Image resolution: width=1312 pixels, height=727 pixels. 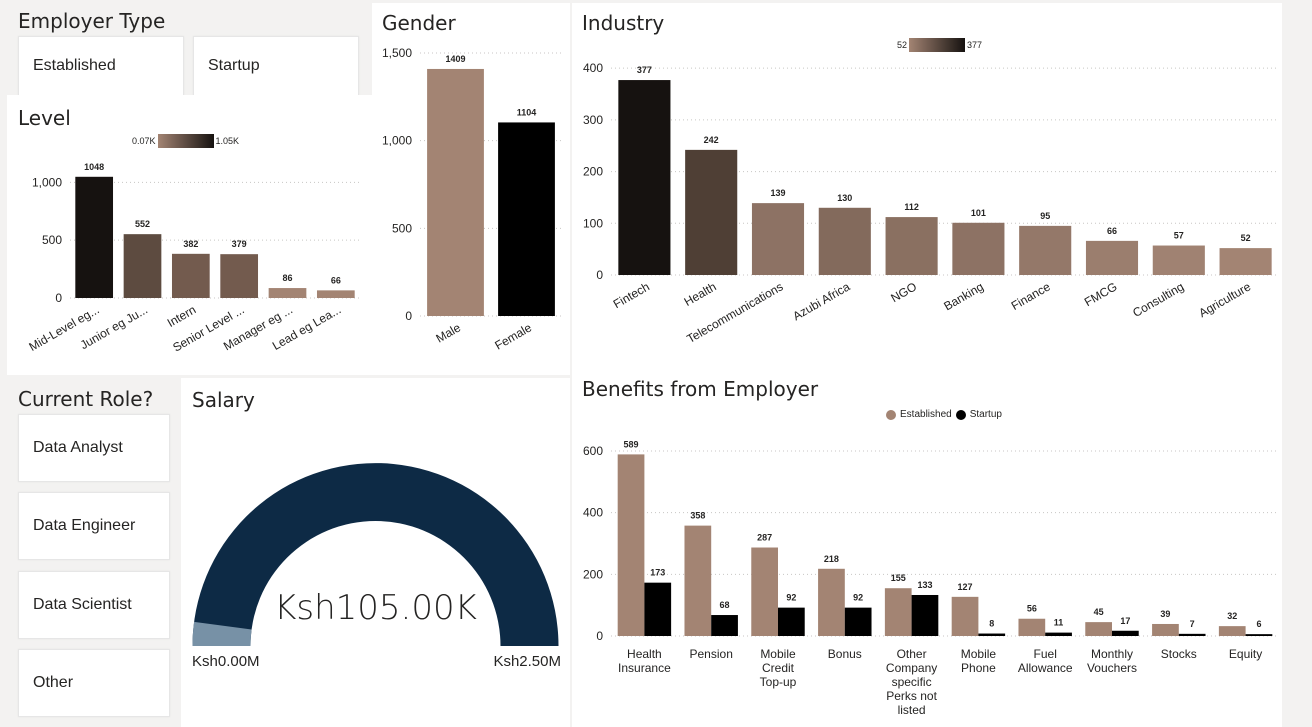 I want to click on employer-type-established-button: Established, so click(x=101, y=65).